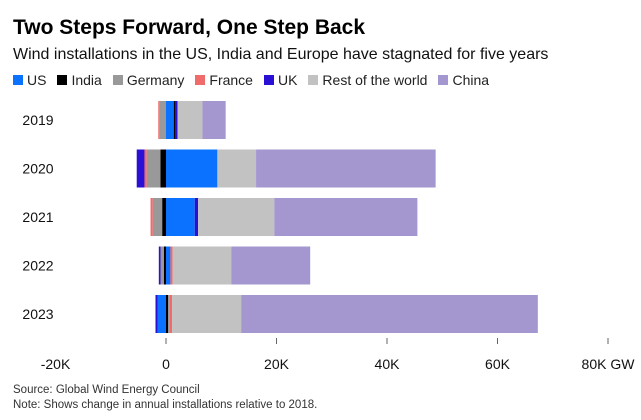  I want to click on legend-item: France, so click(224, 80).